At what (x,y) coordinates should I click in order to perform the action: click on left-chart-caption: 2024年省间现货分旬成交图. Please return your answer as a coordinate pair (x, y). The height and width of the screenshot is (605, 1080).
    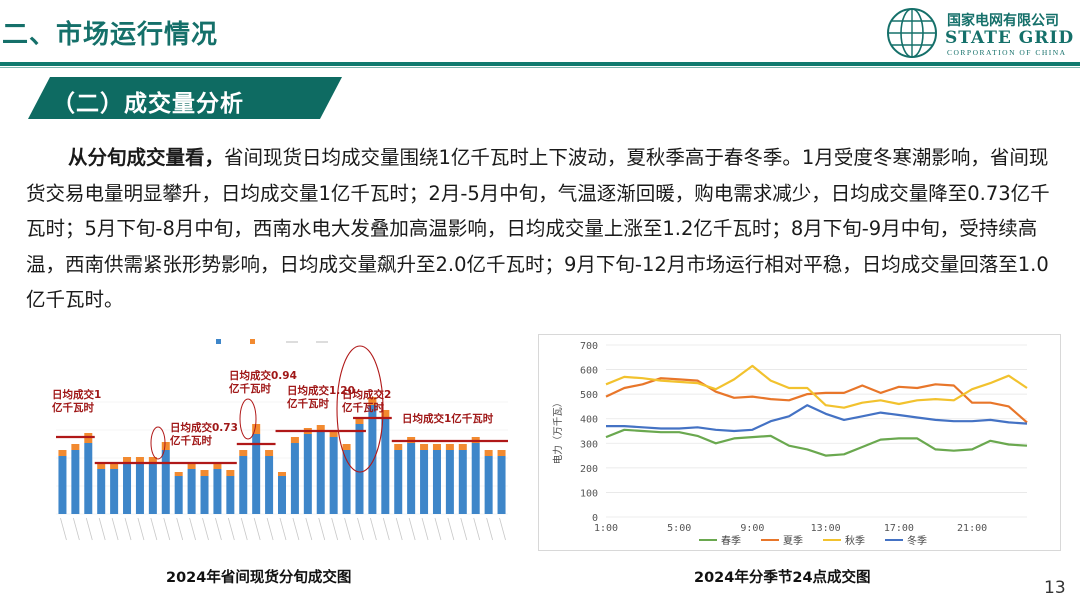
    Looking at the image, I should click on (259, 578).